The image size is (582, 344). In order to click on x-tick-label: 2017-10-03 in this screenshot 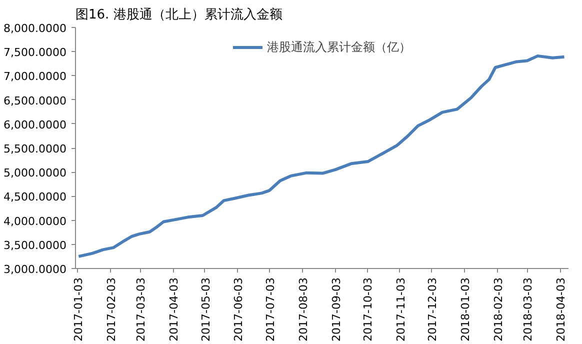, I will do `click(368, 309)`.